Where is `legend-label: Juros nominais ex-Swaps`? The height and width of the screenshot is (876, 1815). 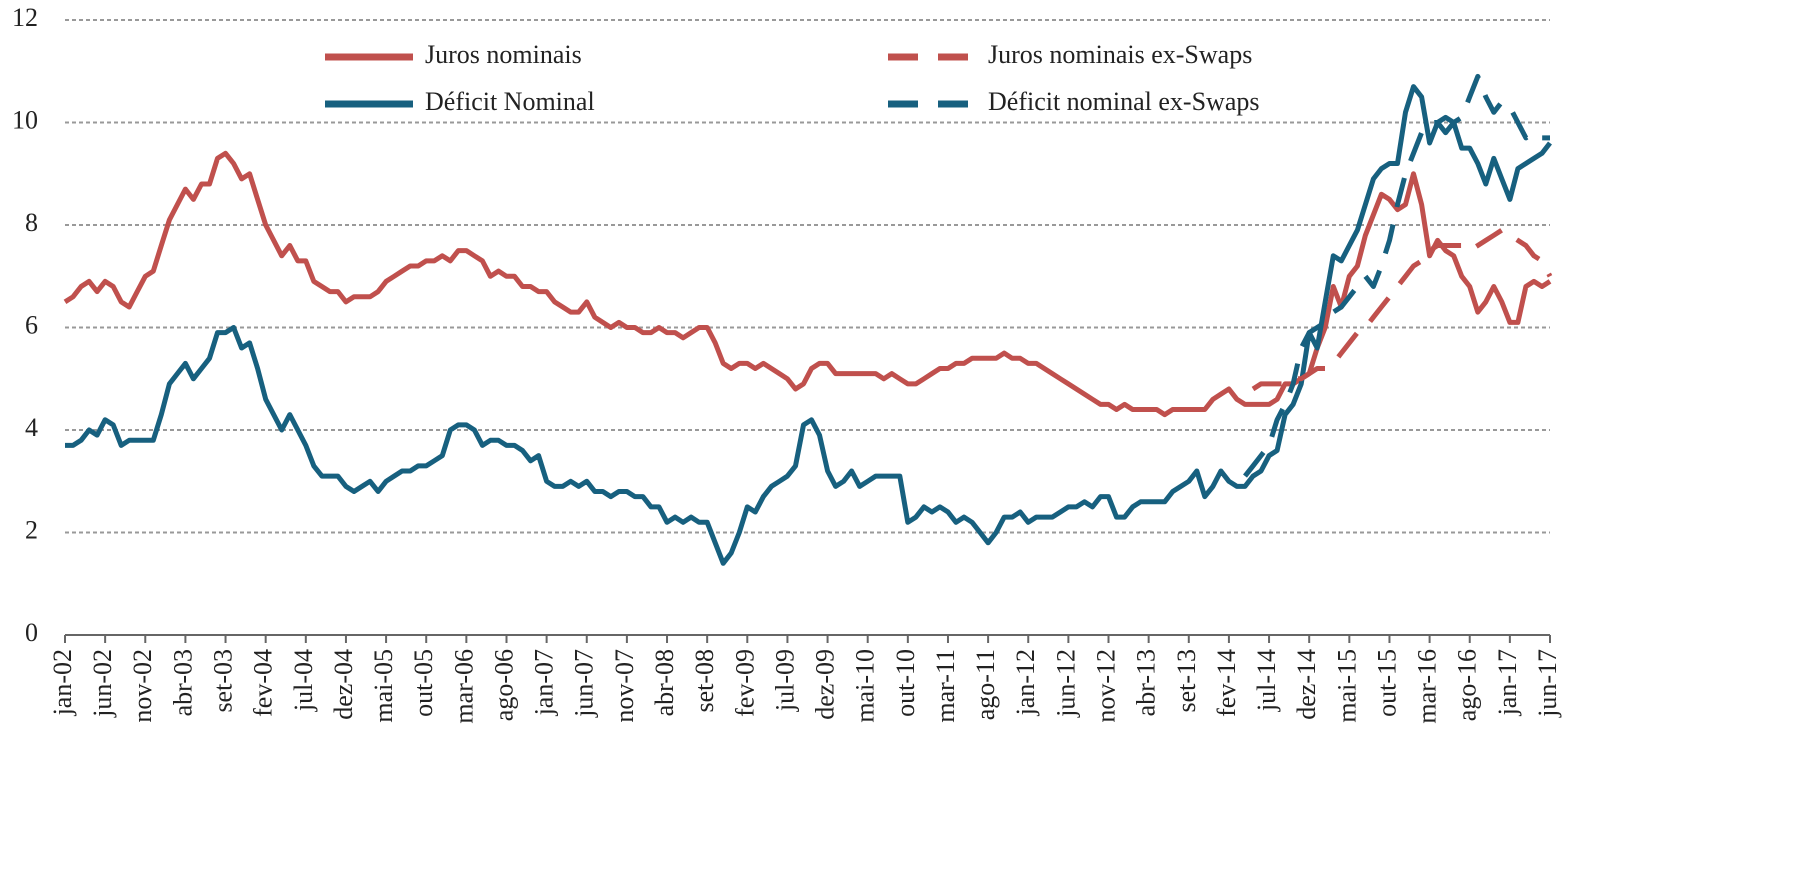
legend-label: Juros nominais ex-Swaps is located at coordinates (1120, 54).